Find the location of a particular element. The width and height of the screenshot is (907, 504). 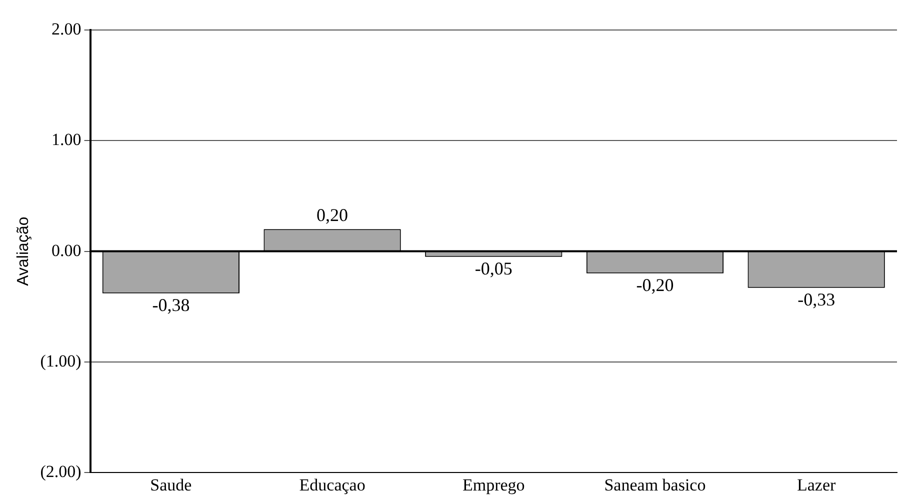

data-label: -0,38 is located at coordinates (171, 305).